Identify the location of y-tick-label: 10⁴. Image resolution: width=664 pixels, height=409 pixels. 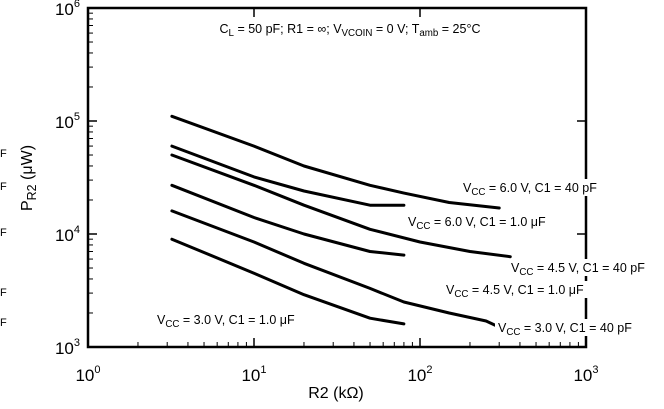
(67, 234).